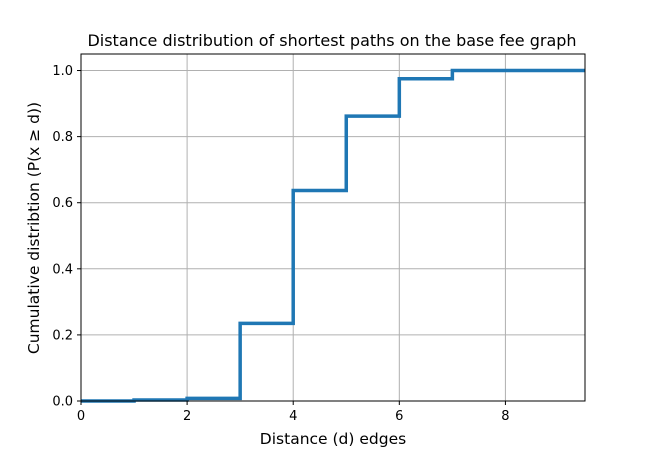  Describe the element at coordinates (62, 335) in the screenshot. I see `y-tick-label: 0.2` at that location.